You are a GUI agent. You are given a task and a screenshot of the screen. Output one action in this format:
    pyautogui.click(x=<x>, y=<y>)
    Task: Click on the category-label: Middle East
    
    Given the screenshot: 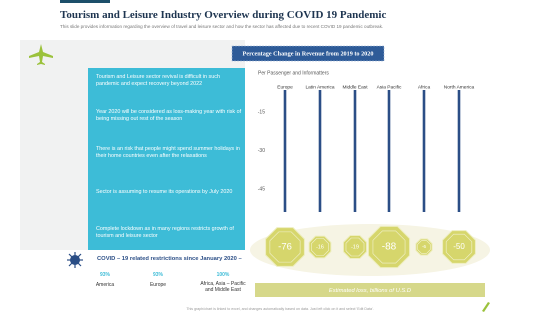 What is the action you would take?
    pyautogui.click(x=355, y=87)
    